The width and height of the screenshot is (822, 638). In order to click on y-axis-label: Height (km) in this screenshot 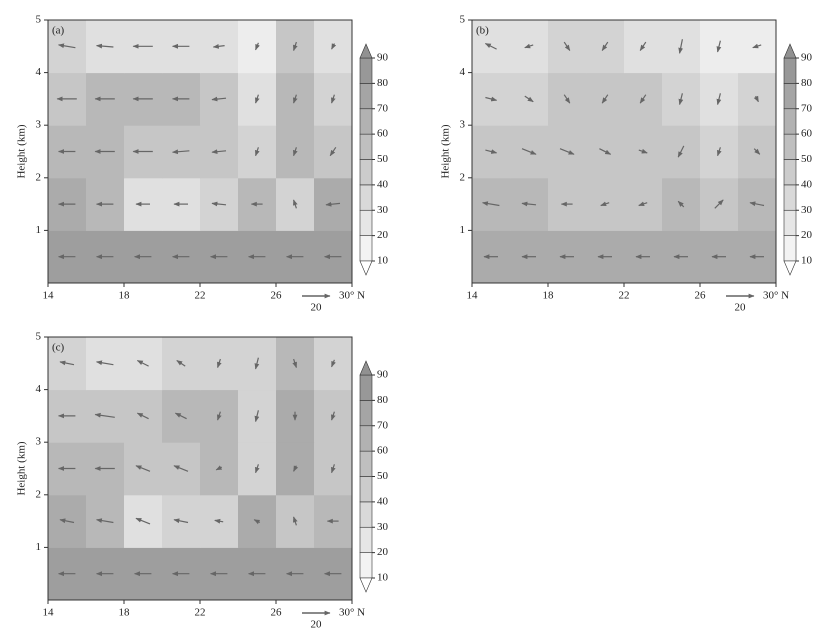, I will do `click(446, 151)`.